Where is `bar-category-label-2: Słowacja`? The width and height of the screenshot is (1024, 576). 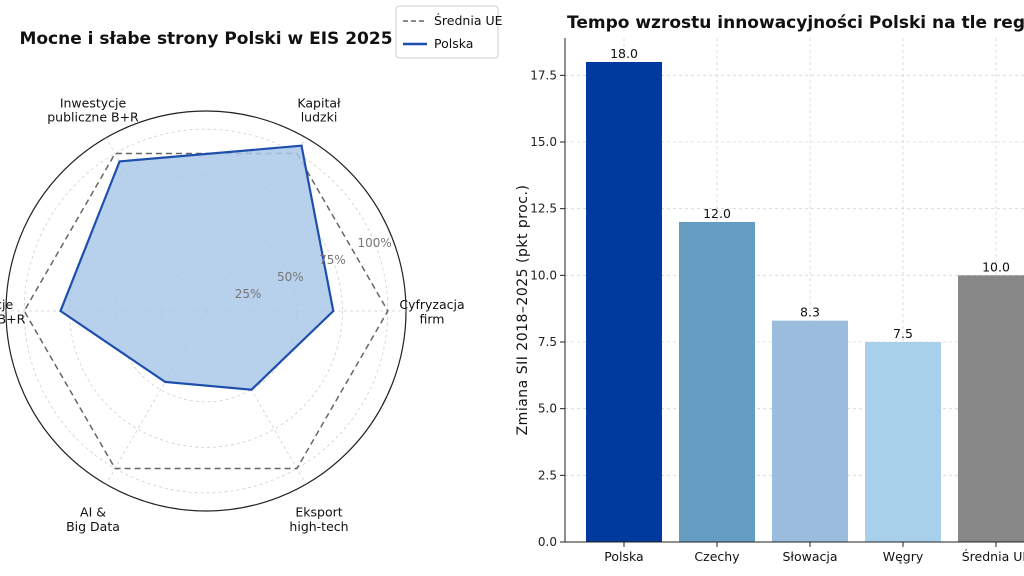
bar-category-label-2: Słowacja is located at coordinates (809, 556).